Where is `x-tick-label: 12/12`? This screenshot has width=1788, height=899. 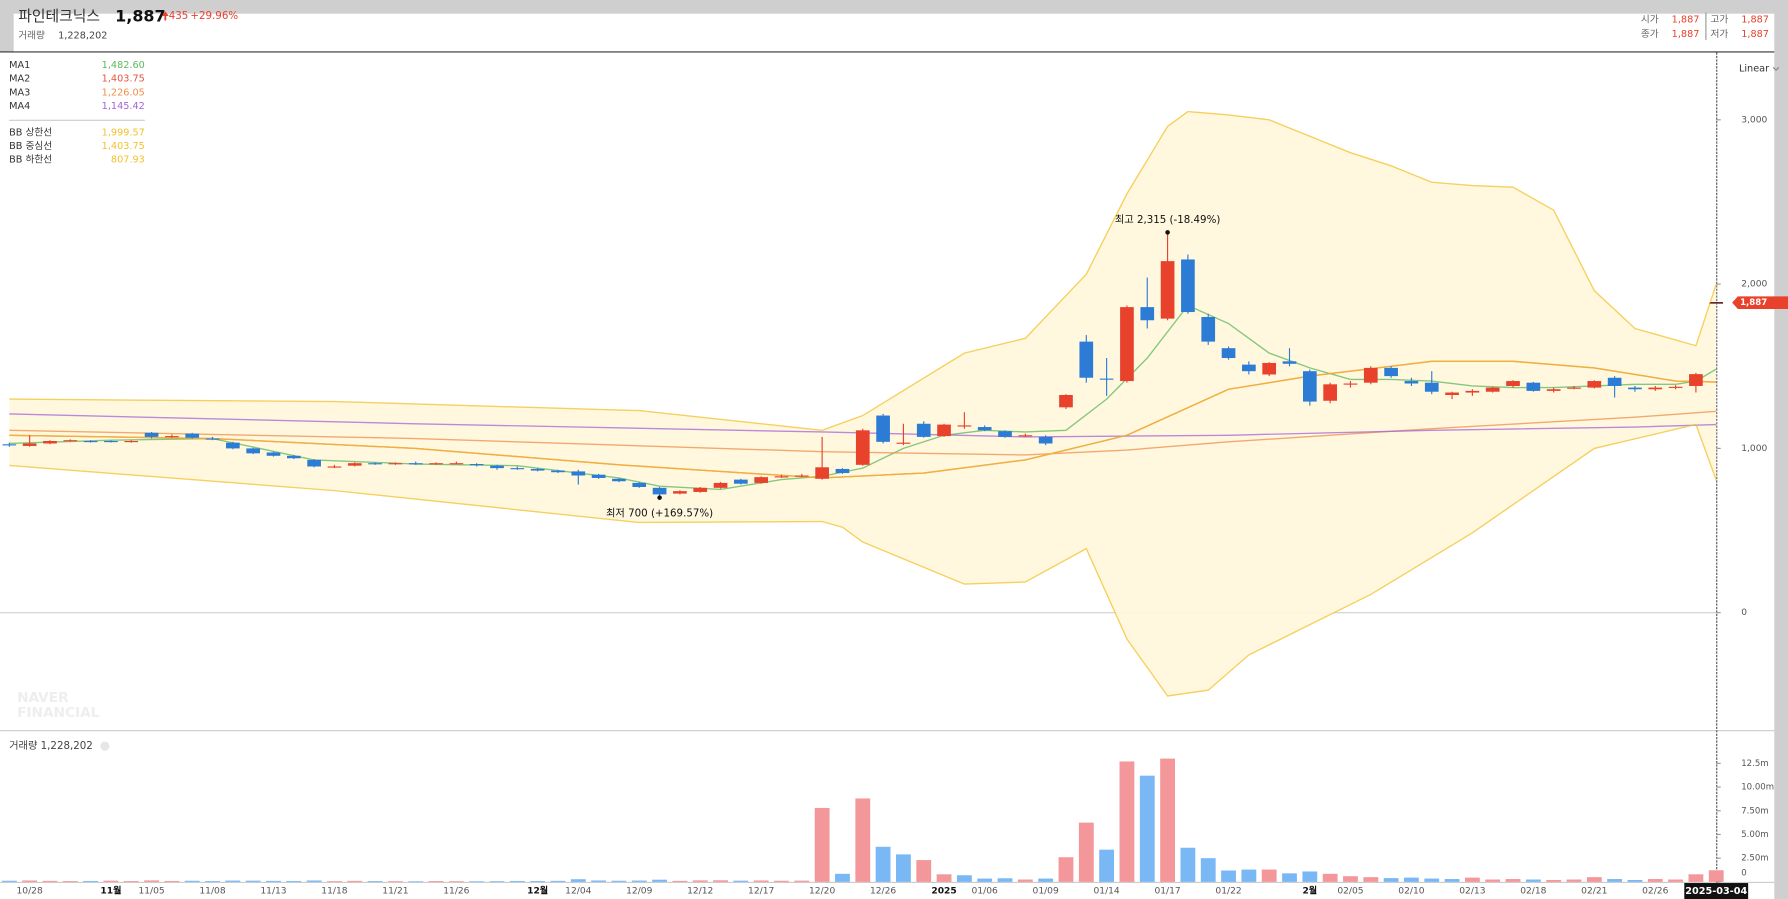
x-tick-label: 12/12 is located at coordinates (700, 892).